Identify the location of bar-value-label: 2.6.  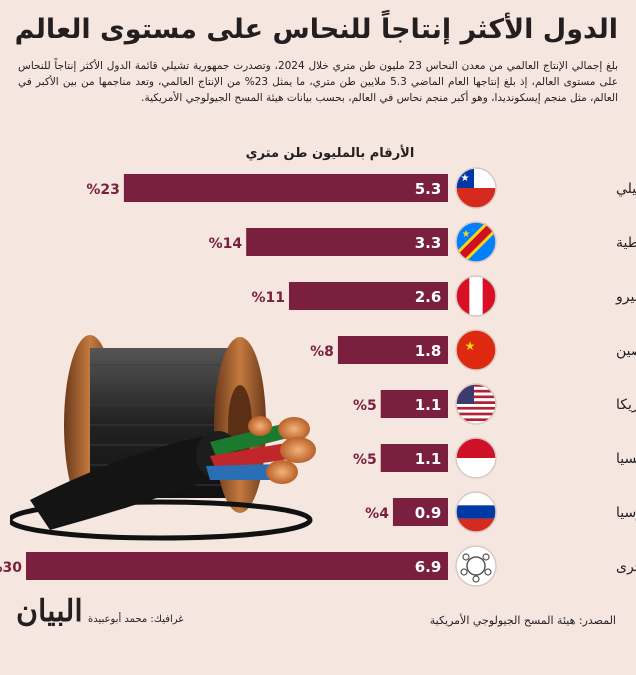
(428, 297).